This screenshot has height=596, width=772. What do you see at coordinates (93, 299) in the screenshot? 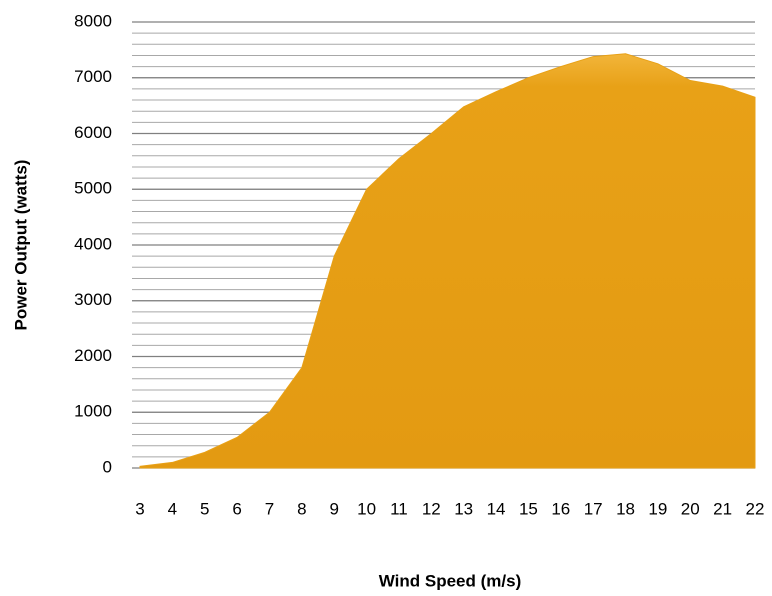
I see `y-tick-label: 3000` at bounding box center [93, 299].